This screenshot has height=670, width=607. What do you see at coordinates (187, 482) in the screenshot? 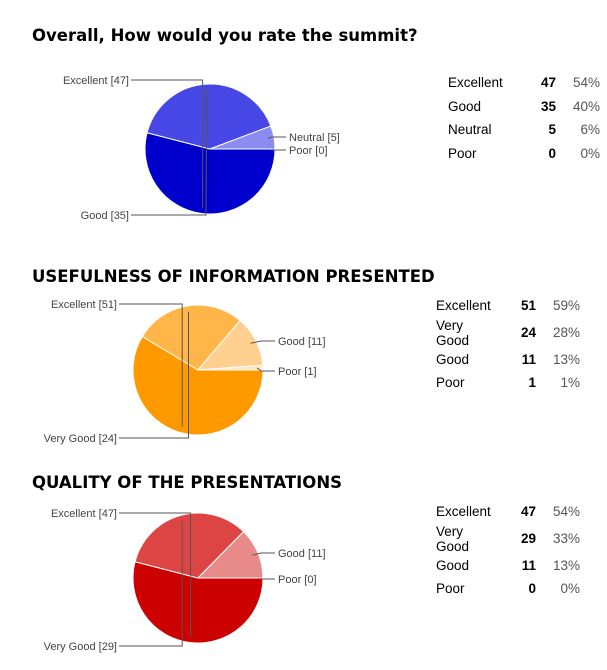
I see `chart-title: QUALITY OF THE PRESENTATIONS` at bounding box center [187, 482].